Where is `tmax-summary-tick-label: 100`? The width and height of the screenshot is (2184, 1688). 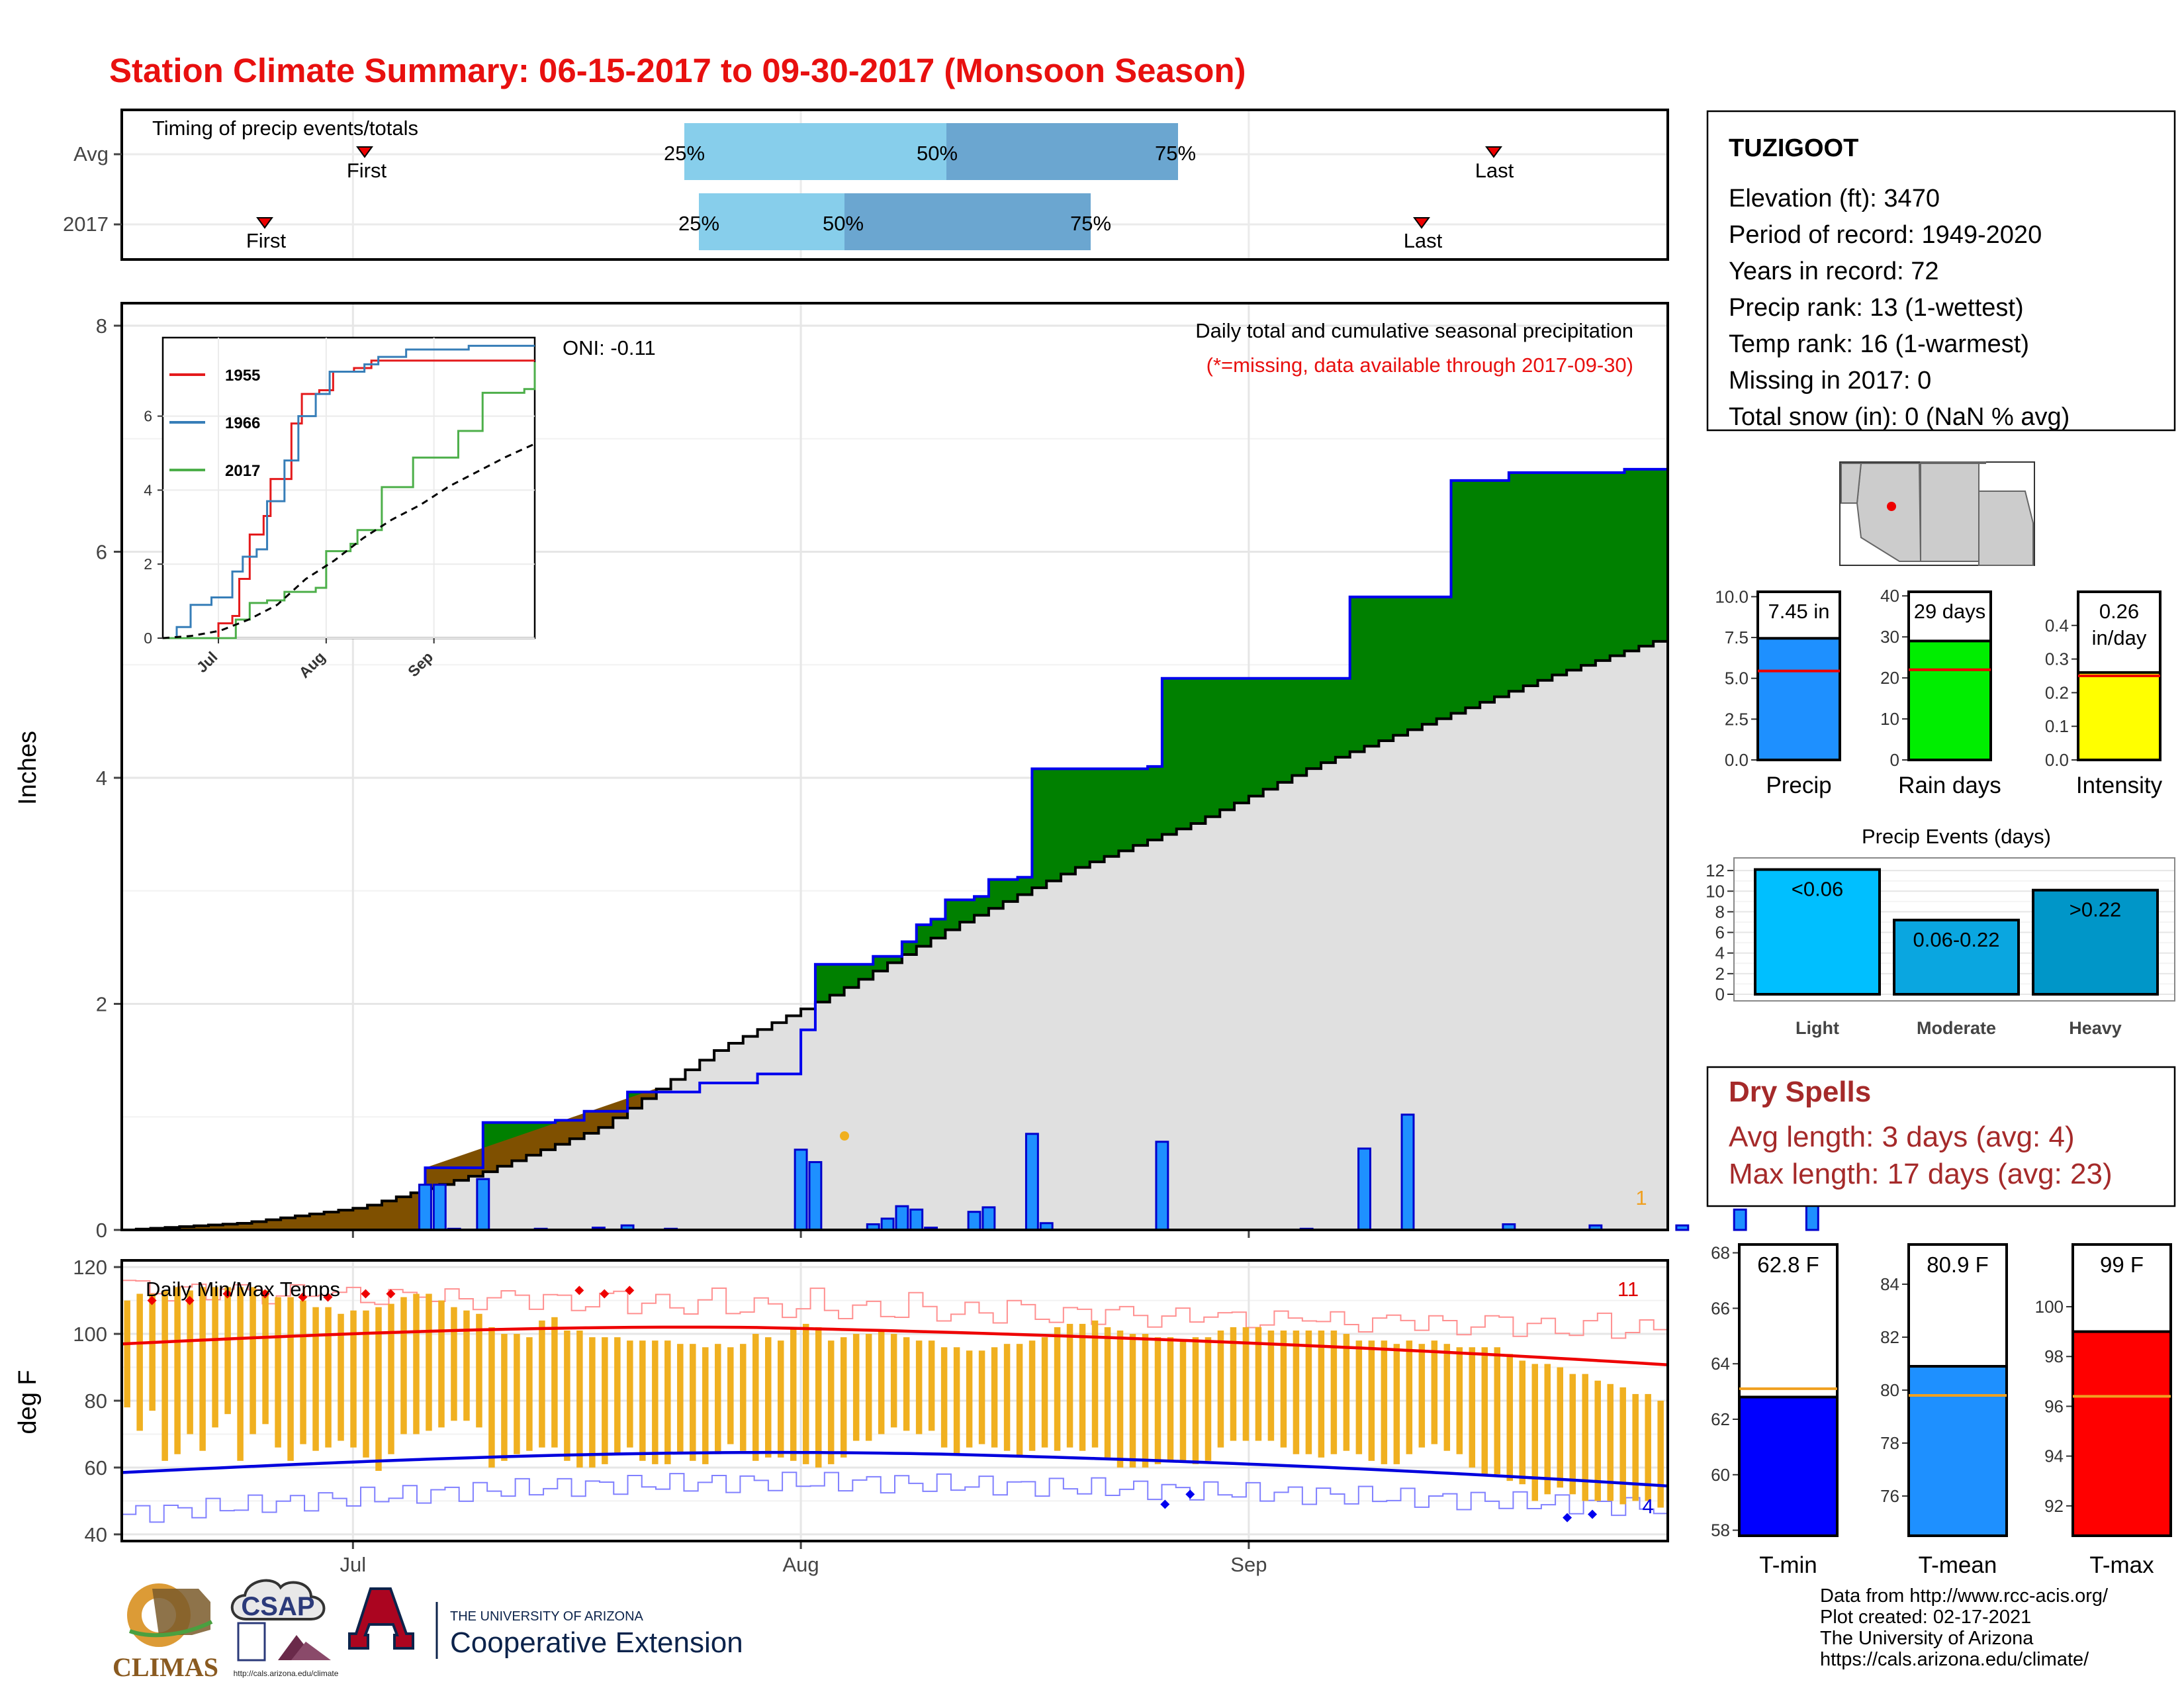 tmax-summary-tick-label: 100 is located at coordinates (2049, 1307).